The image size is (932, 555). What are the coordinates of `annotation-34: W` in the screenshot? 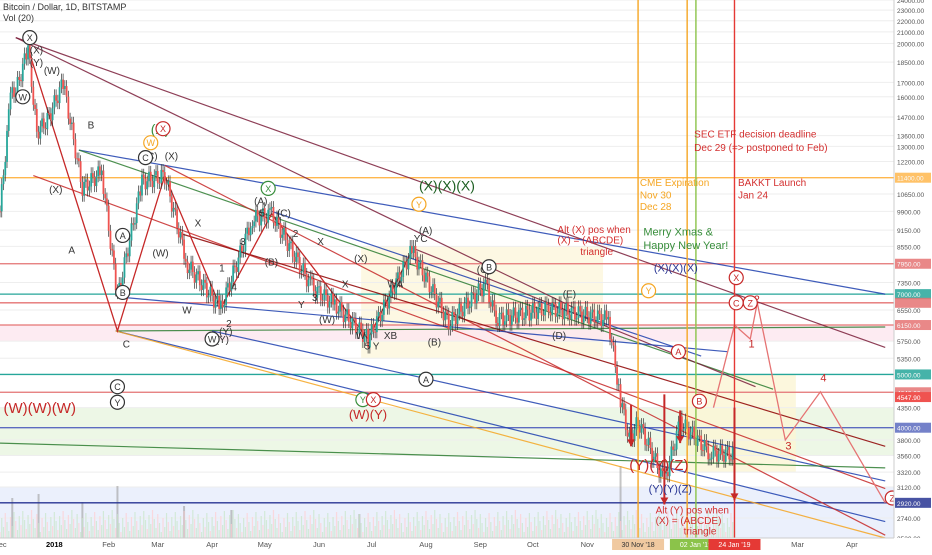 It's located at (187, 311).